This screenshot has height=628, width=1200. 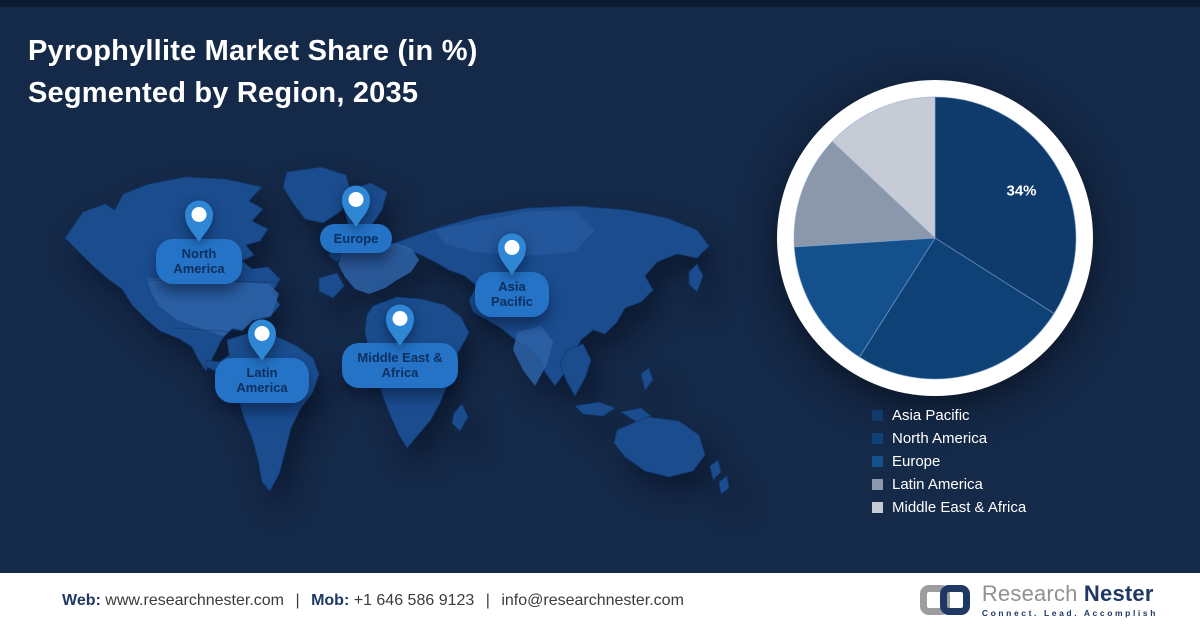 What do you see at coordinates (959, 507) in the screenshot?
I see `legend-label: Middle East & Africa` at bounding box center [959, 507].